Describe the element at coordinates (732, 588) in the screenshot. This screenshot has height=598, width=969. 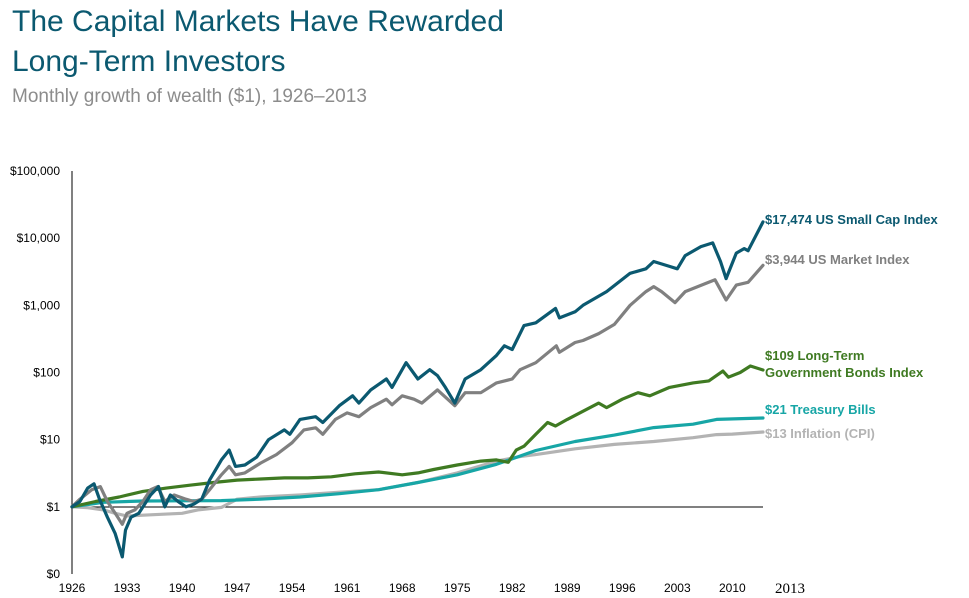
I see `x-tick-label: 2010` at that location.